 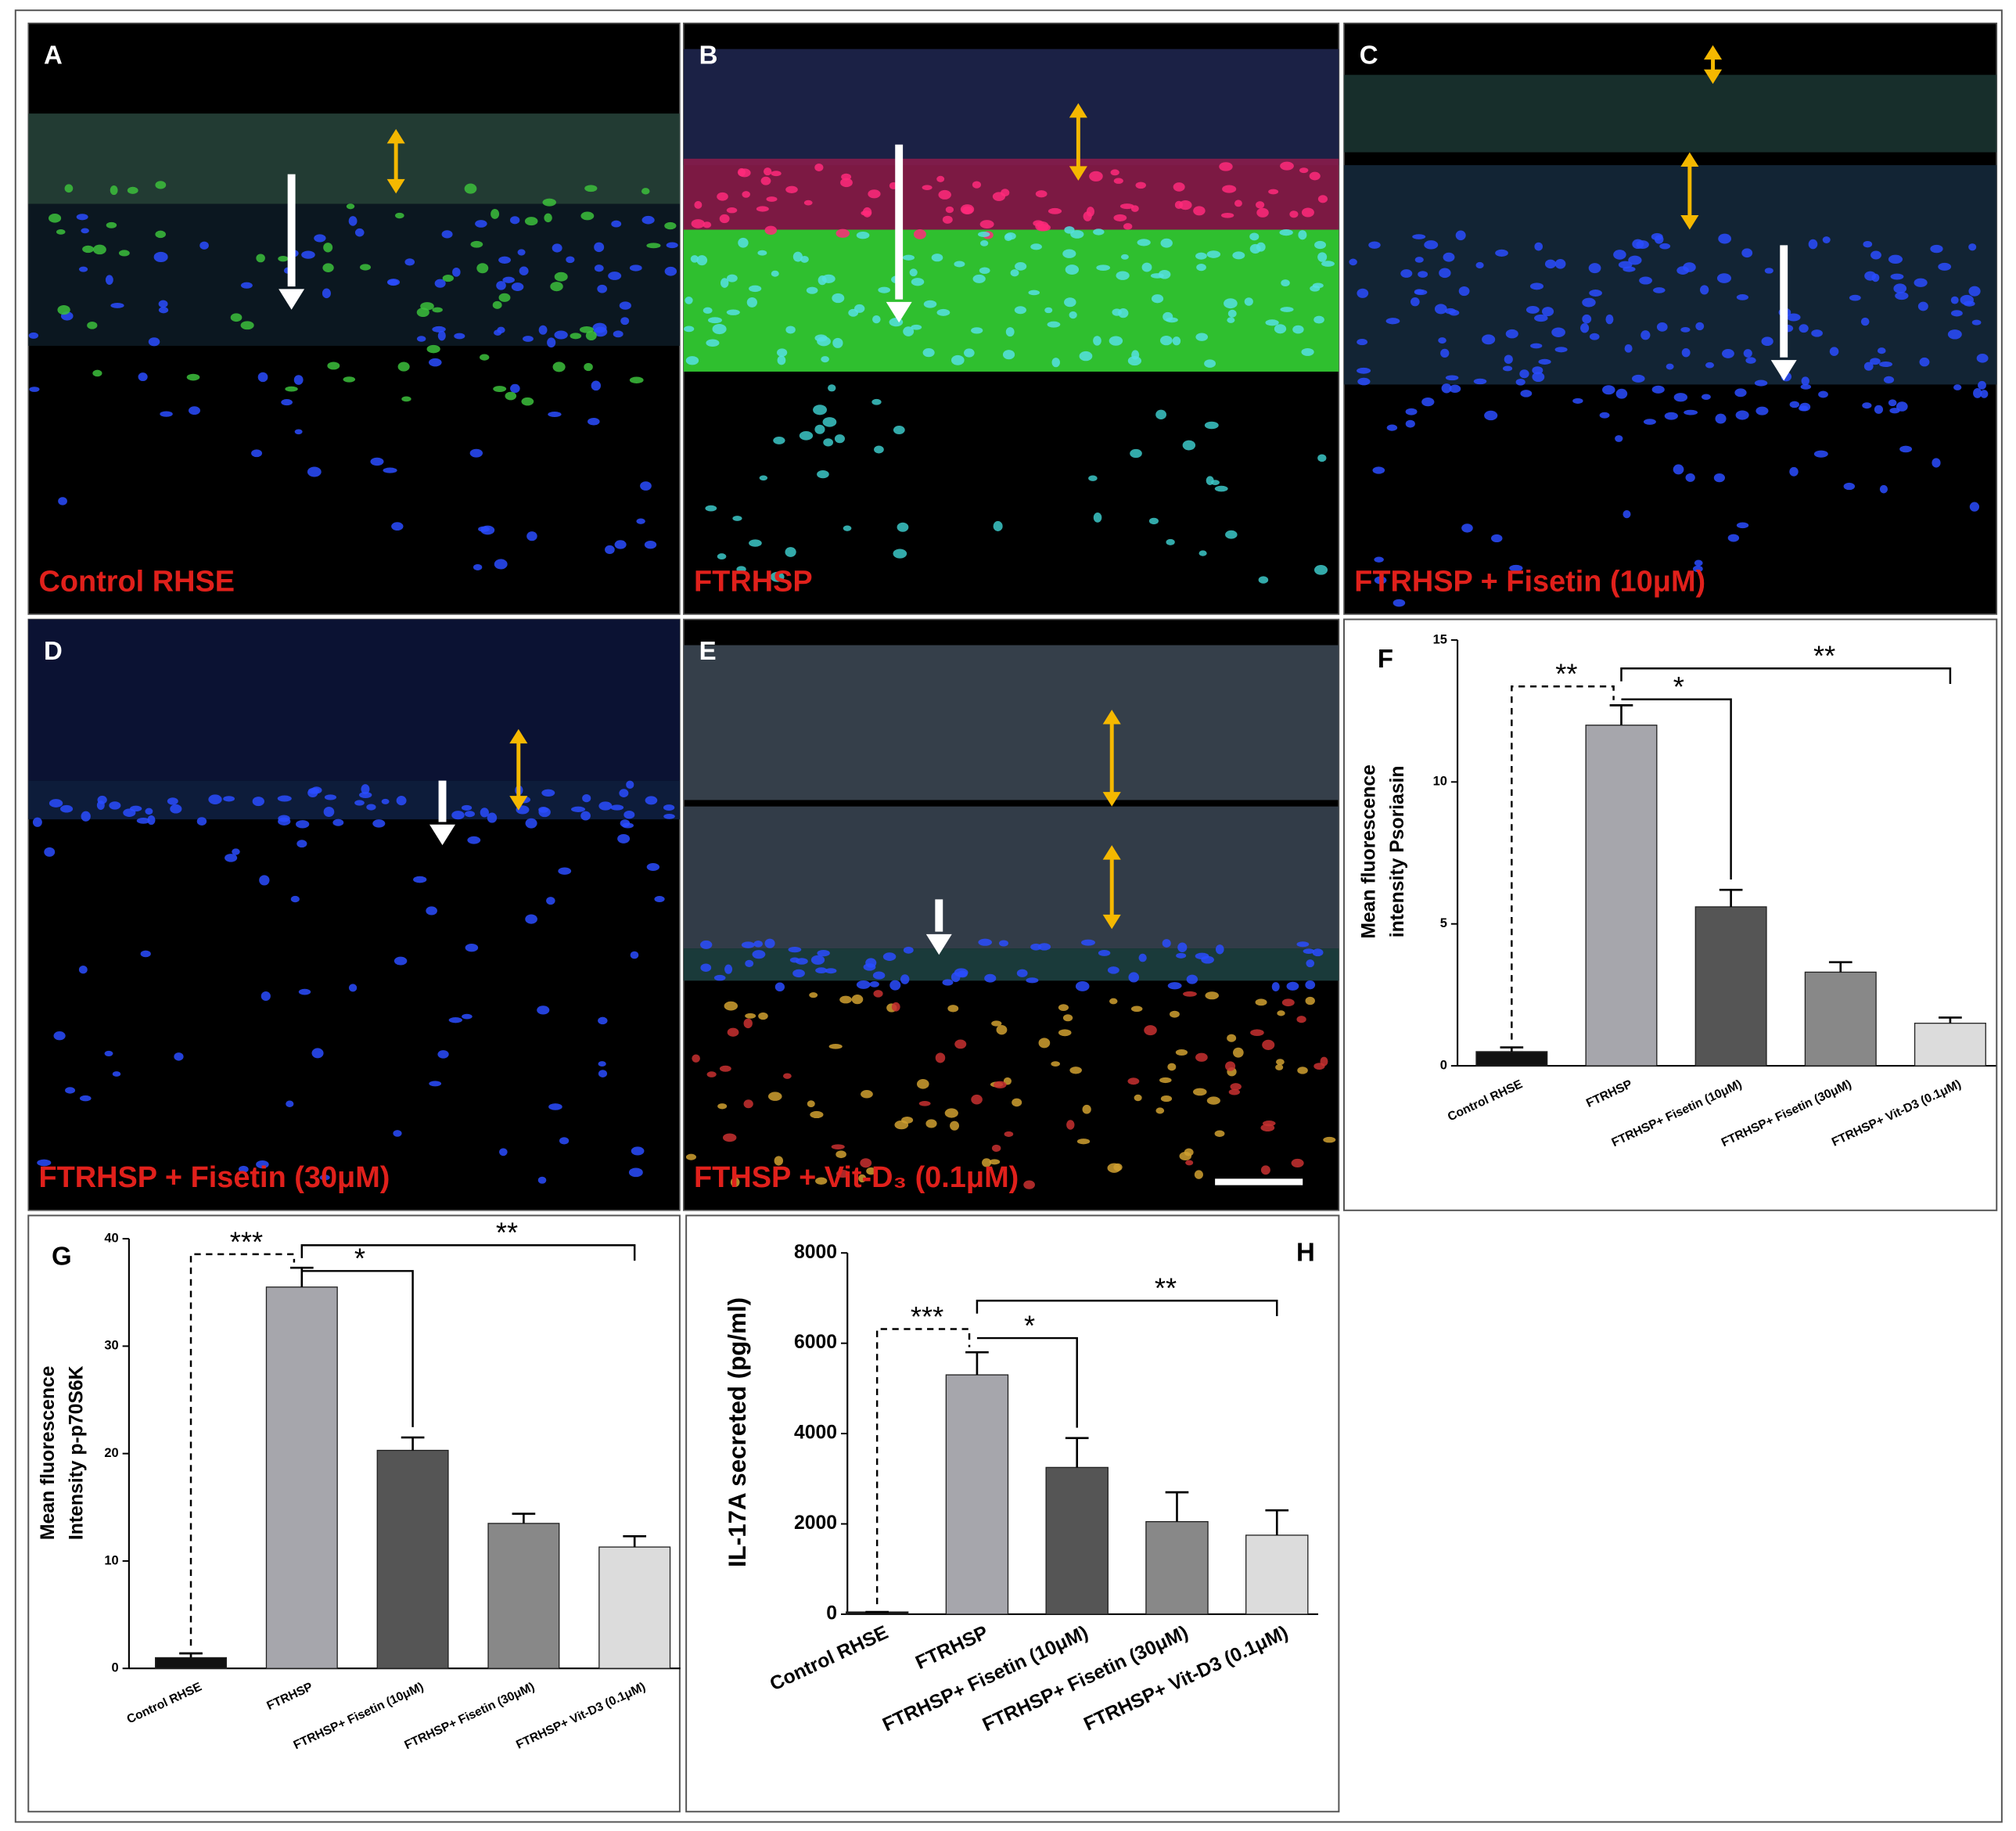 I want to click on significance-label: *, so click(x=359, y=1259).